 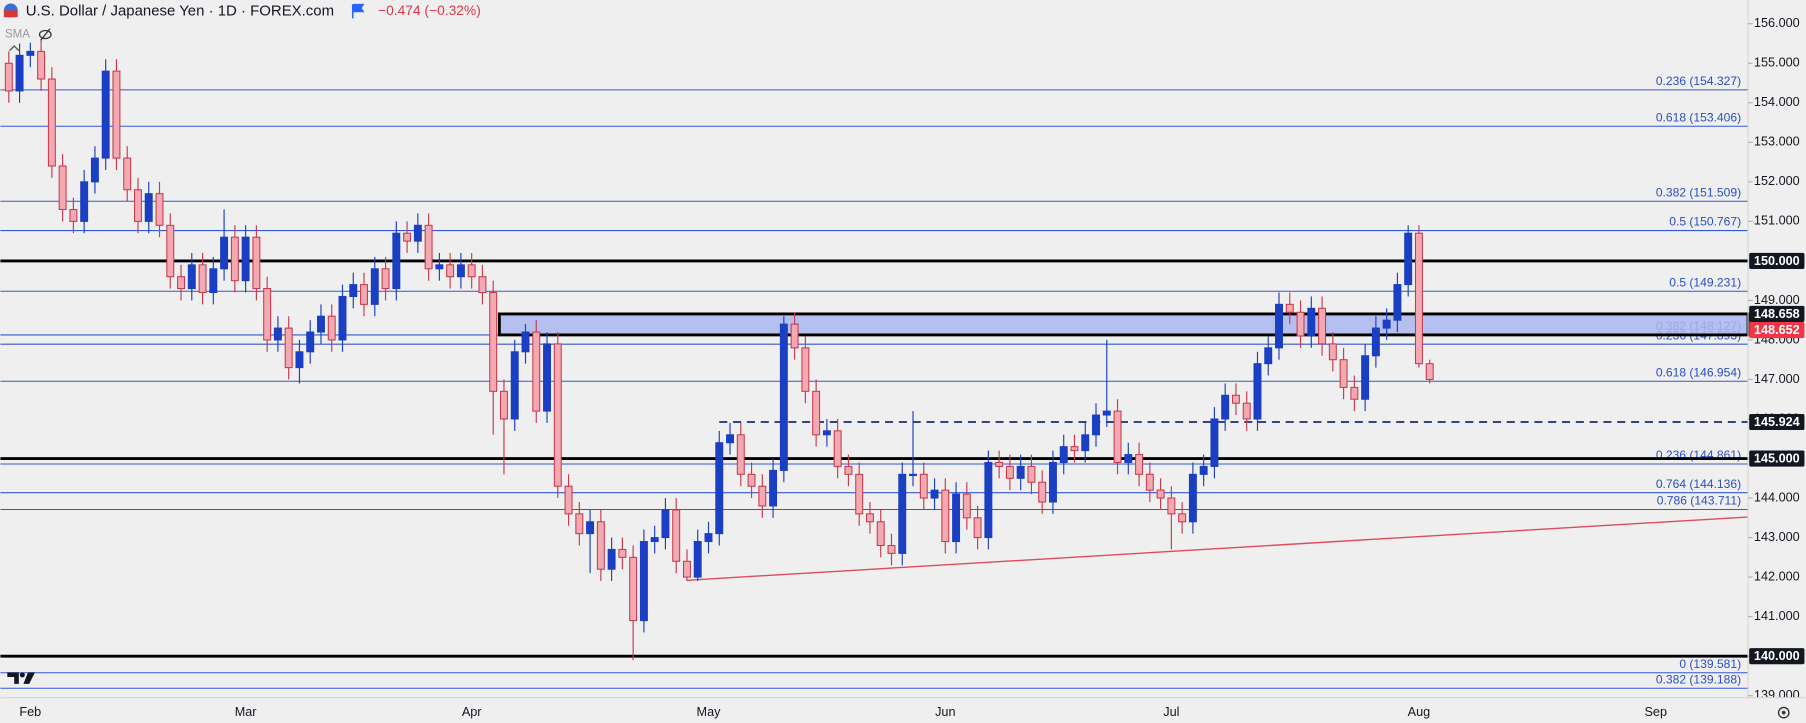 What do you see at coordinates (1710, 664) in the screenshot?
I see `fib-label: 0 (139.581)` at bounding box center [1710, 664].